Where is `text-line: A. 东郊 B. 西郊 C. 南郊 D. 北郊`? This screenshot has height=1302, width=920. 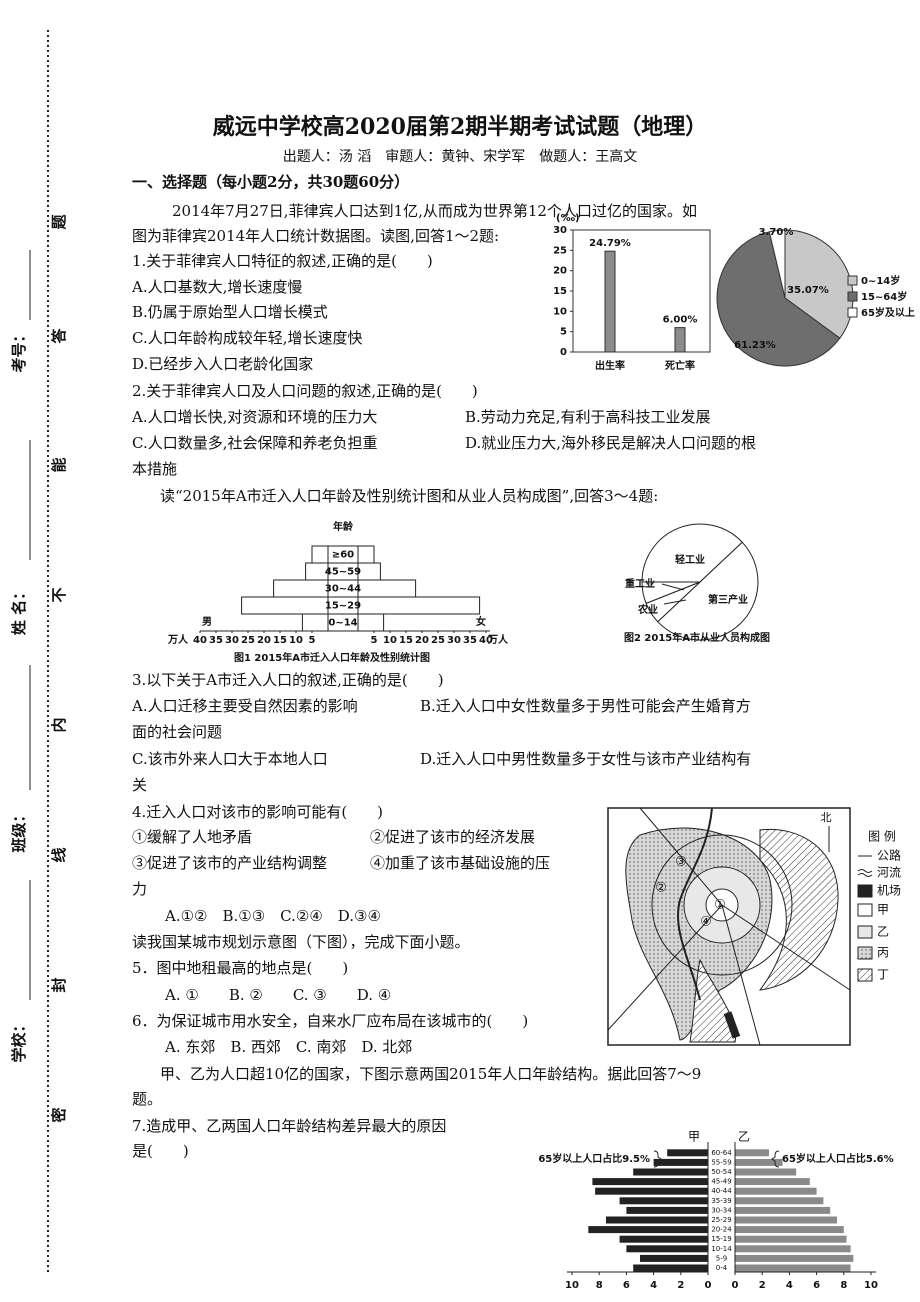 text-line: A. 东郊 B. 西郊 C. 南郊 D. 北郊 is located at coordinates (288, 1047).